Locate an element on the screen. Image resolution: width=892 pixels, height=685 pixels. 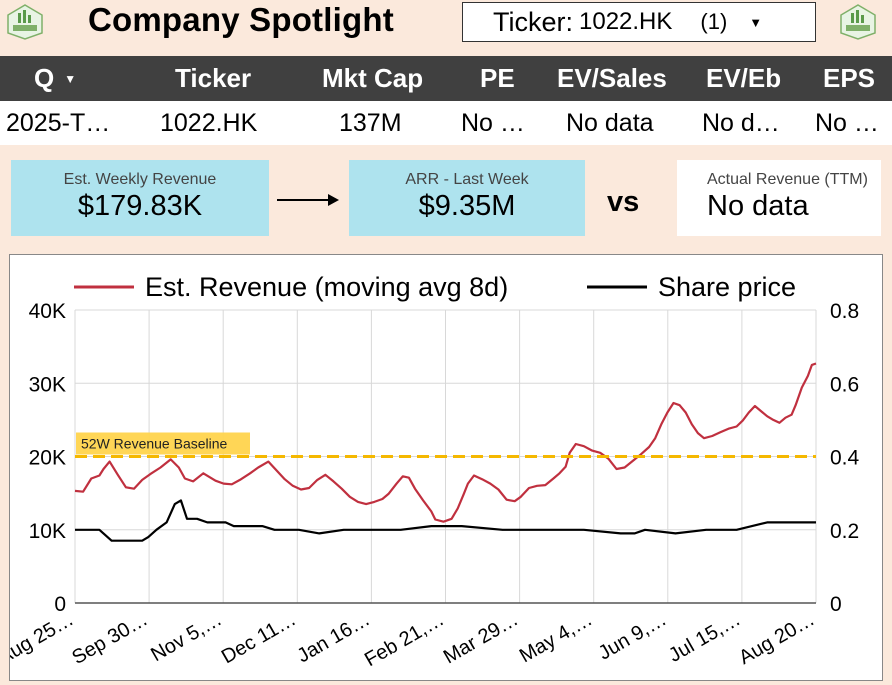
right-axis-tick: 0.6 is located at coordinates (844, 384).